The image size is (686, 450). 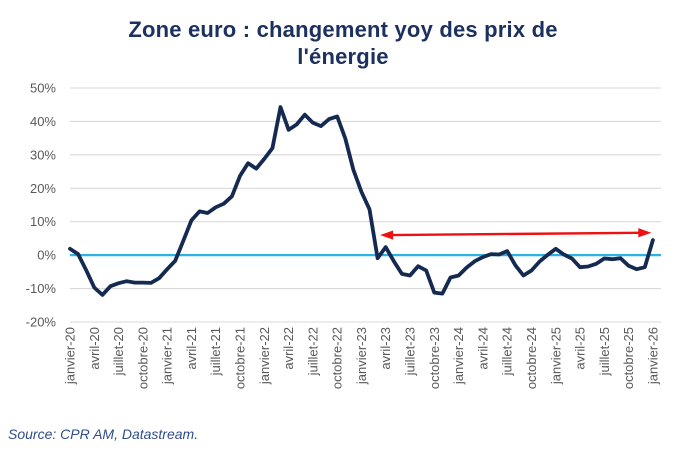 I want to click on x-axis-tick-label: juillet-20, so click(x=118, y=351).